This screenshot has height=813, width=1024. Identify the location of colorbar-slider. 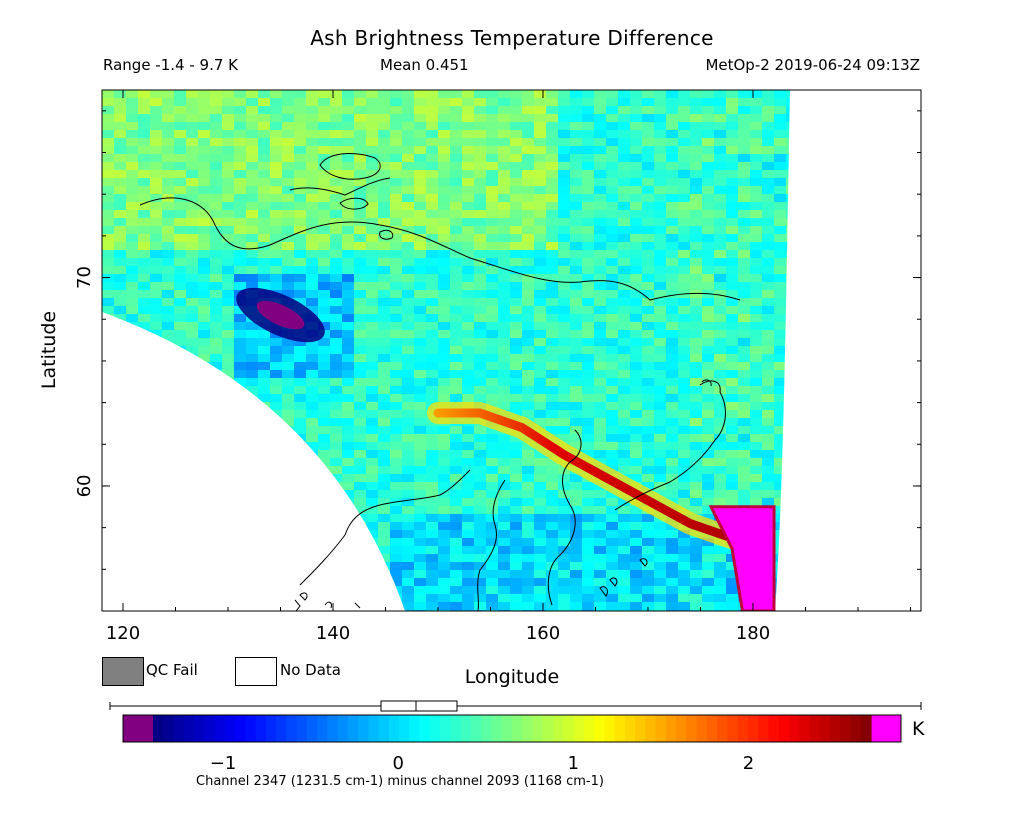
(515, 706).